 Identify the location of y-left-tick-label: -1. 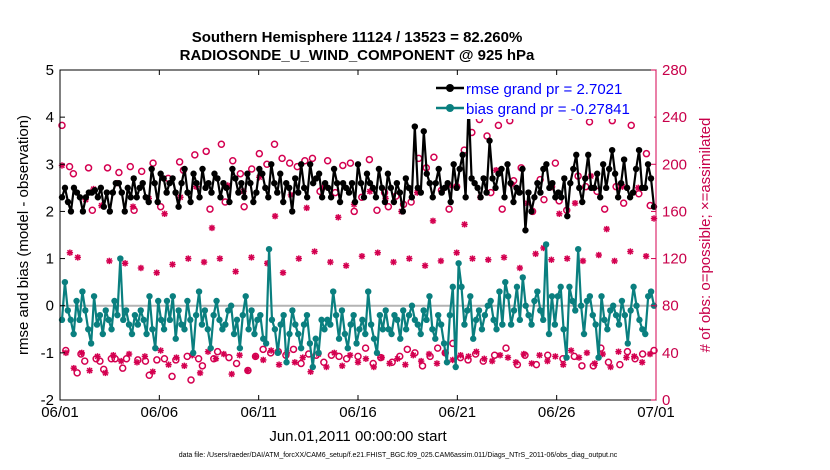
(47, 353).